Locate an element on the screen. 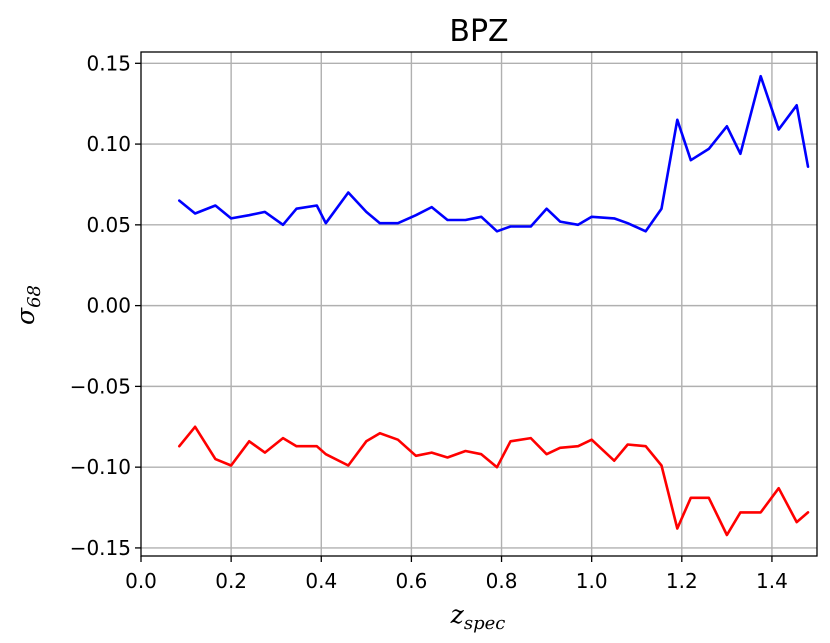 This screenshot has width=830, height=643. y-tick-label: 0.00 is located at coordinates (108, 306).